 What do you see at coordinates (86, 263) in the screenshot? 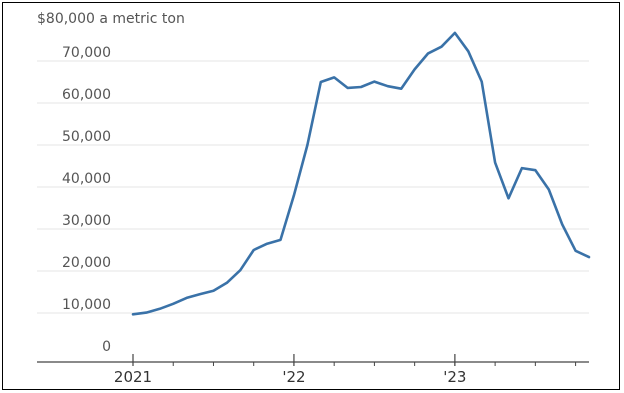
I see `y-tick-label: 20,000` at bounding box center [86, 263].